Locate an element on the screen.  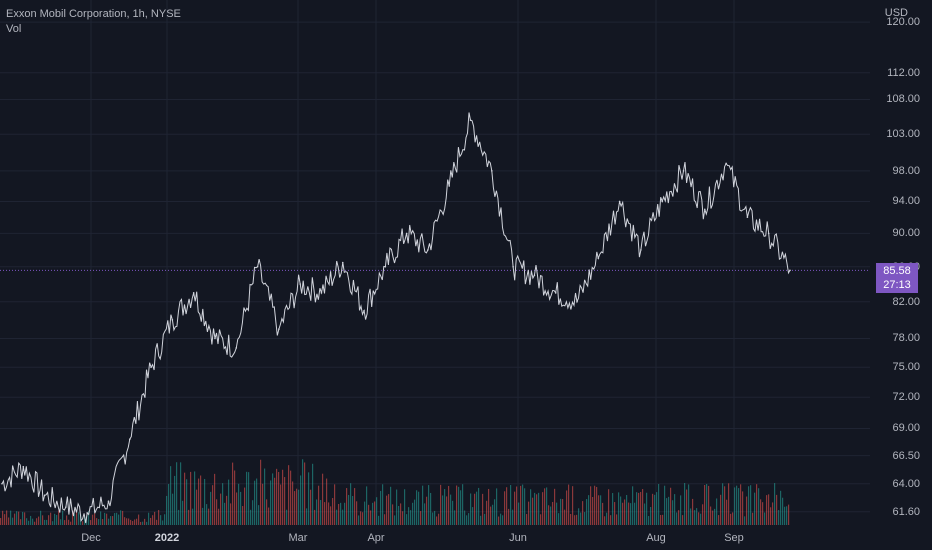
currency-label: USD is located at coordinates (896, 13).